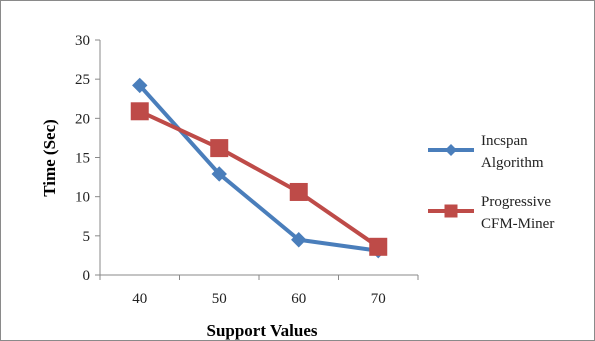 Image resolution: width=595 pixels, height=341 pixels. Describe the element at coordinates (82, 198) in the screenshot. I see `y-tick-label: 10` at that location.